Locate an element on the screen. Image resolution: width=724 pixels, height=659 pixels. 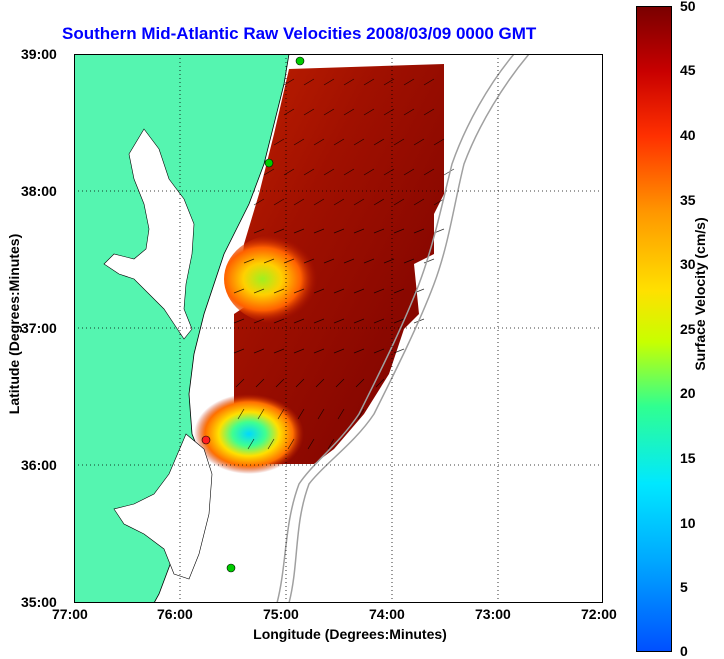
y-tick-label: 37:00 is located at coordinates (39, 328).